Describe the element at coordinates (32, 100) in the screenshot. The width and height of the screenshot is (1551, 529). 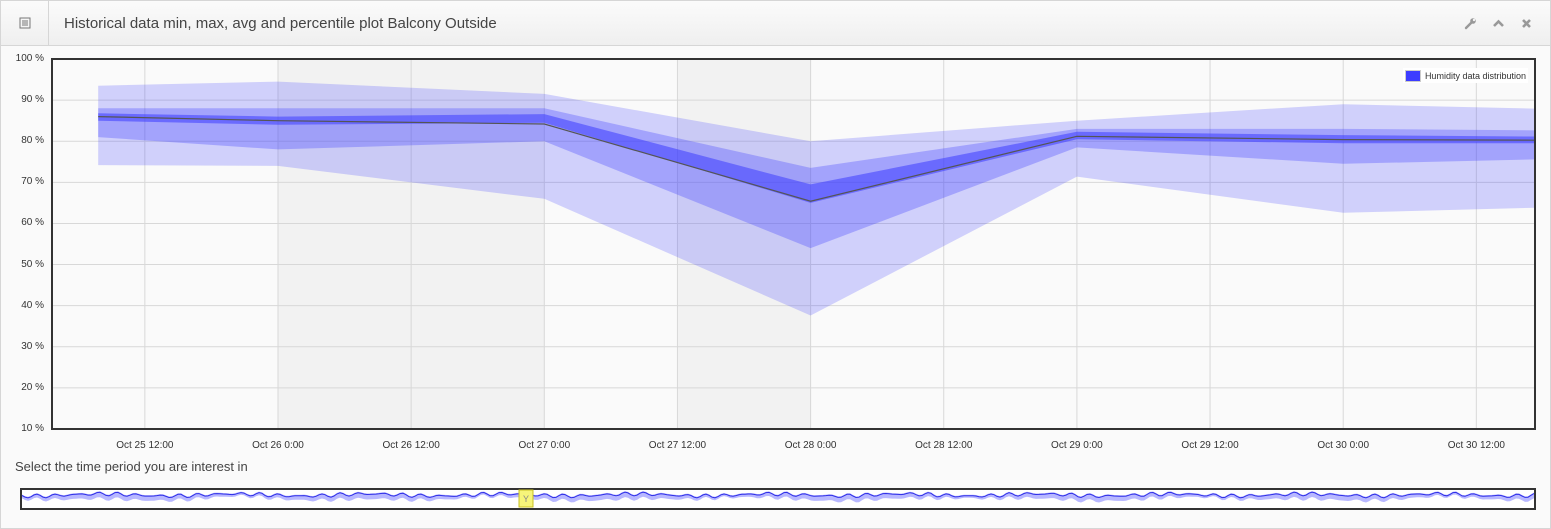
I see `y-tick-label: 90 %` at that location.